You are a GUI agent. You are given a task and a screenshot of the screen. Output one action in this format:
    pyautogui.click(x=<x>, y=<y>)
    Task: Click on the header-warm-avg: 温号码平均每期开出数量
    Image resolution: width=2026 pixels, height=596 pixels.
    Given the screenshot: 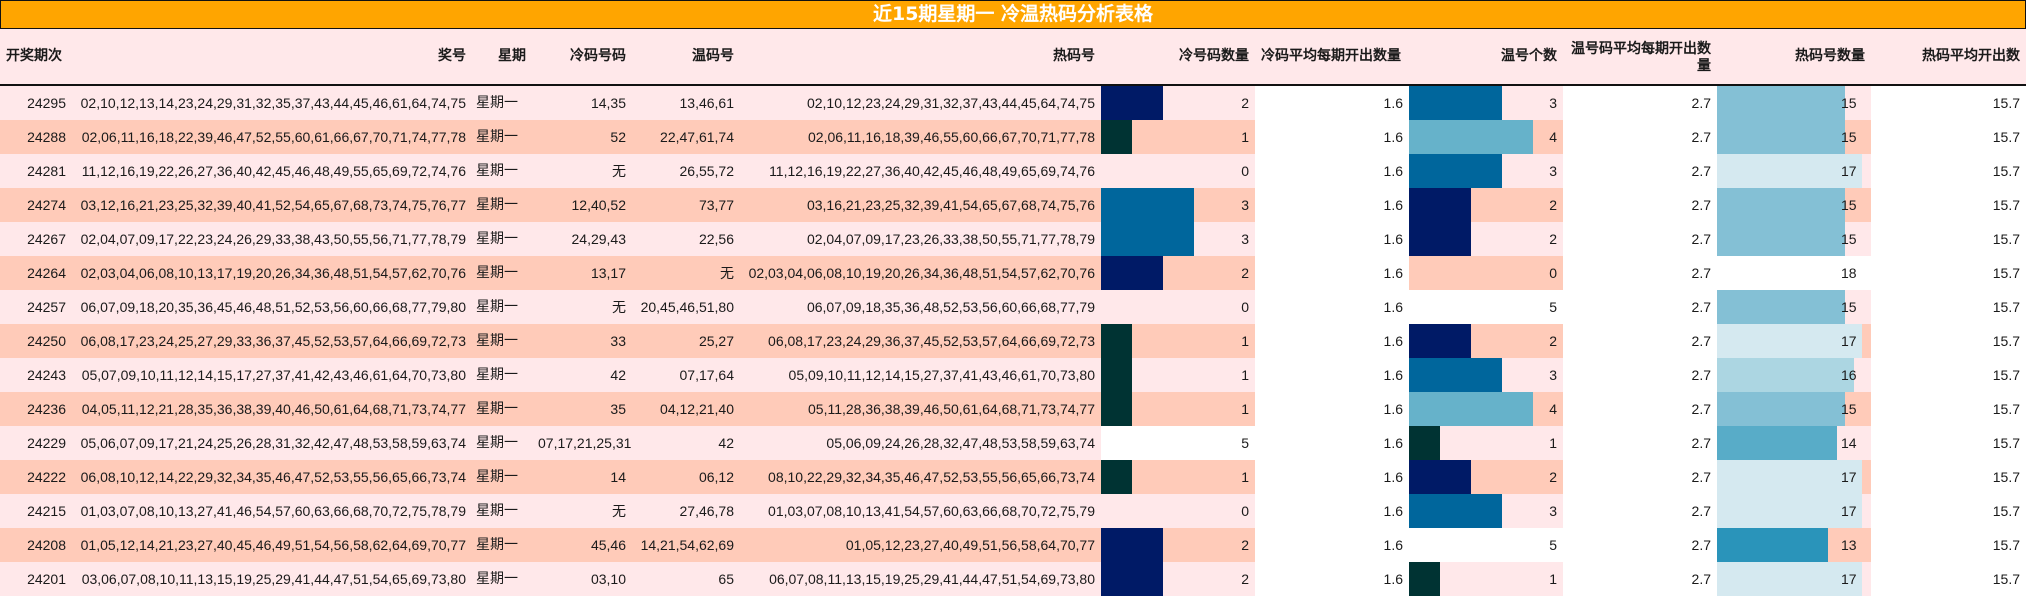 What is the action you would take?
    pyautogui.click(x=1641, y=57)
    